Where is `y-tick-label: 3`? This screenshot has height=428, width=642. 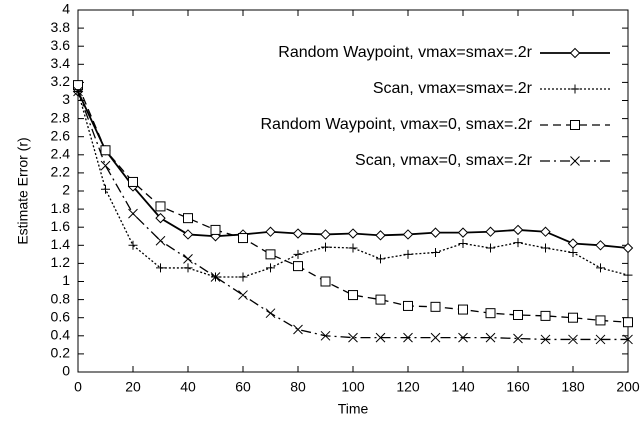 y-tick-label: 3 is located at coordinates (66, 99).